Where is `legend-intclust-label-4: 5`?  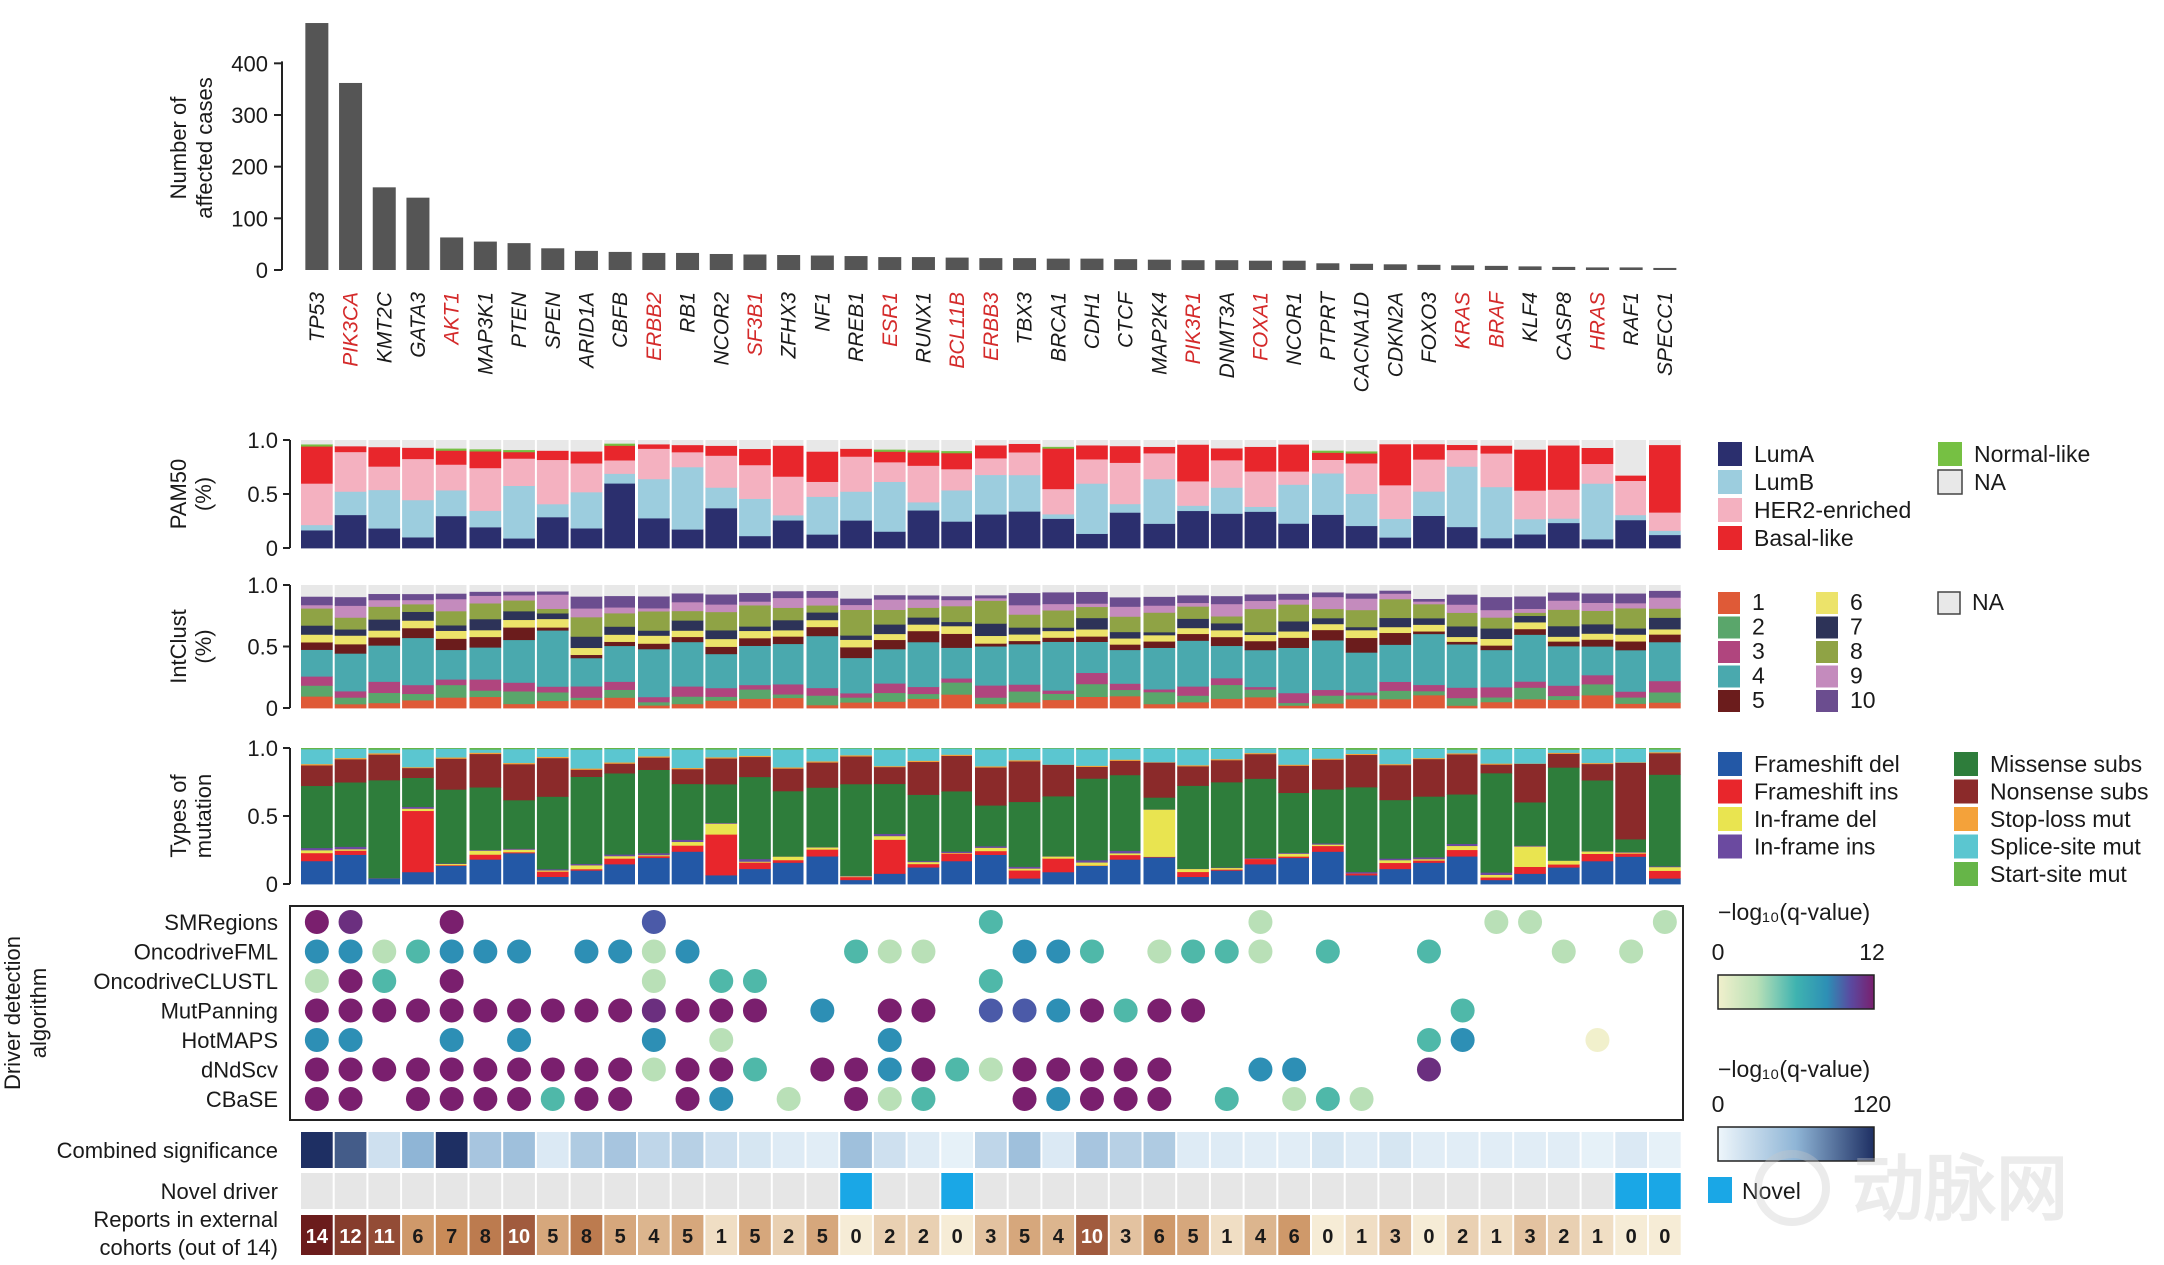 legend-intclust-label-4: 5 is located at coordinates (1758, 700).